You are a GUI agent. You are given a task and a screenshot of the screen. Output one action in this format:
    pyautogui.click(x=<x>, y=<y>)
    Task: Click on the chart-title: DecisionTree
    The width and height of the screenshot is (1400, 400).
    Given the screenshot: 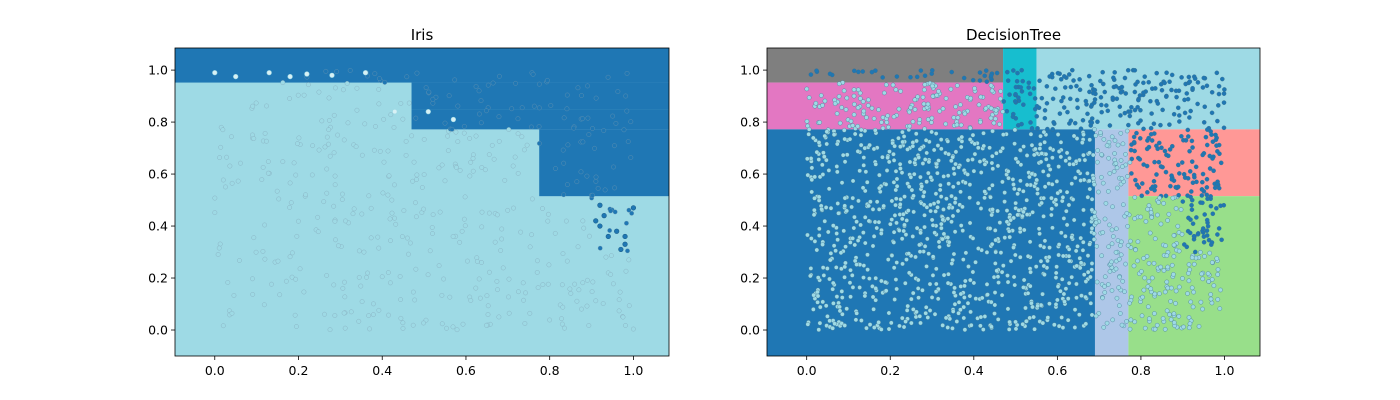 What is the action you would take?
    pyautogui.click(x=1013, y=35)
    